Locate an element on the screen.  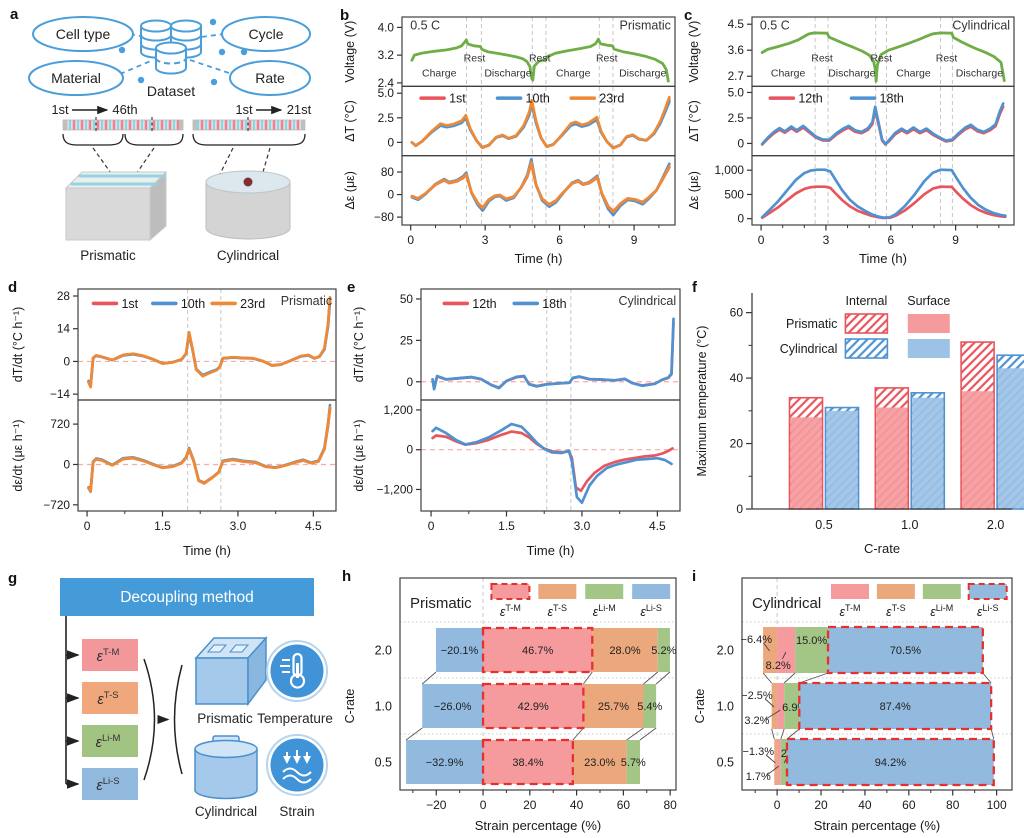
svg-text: −2.5% is located at coordinates (757, 696).